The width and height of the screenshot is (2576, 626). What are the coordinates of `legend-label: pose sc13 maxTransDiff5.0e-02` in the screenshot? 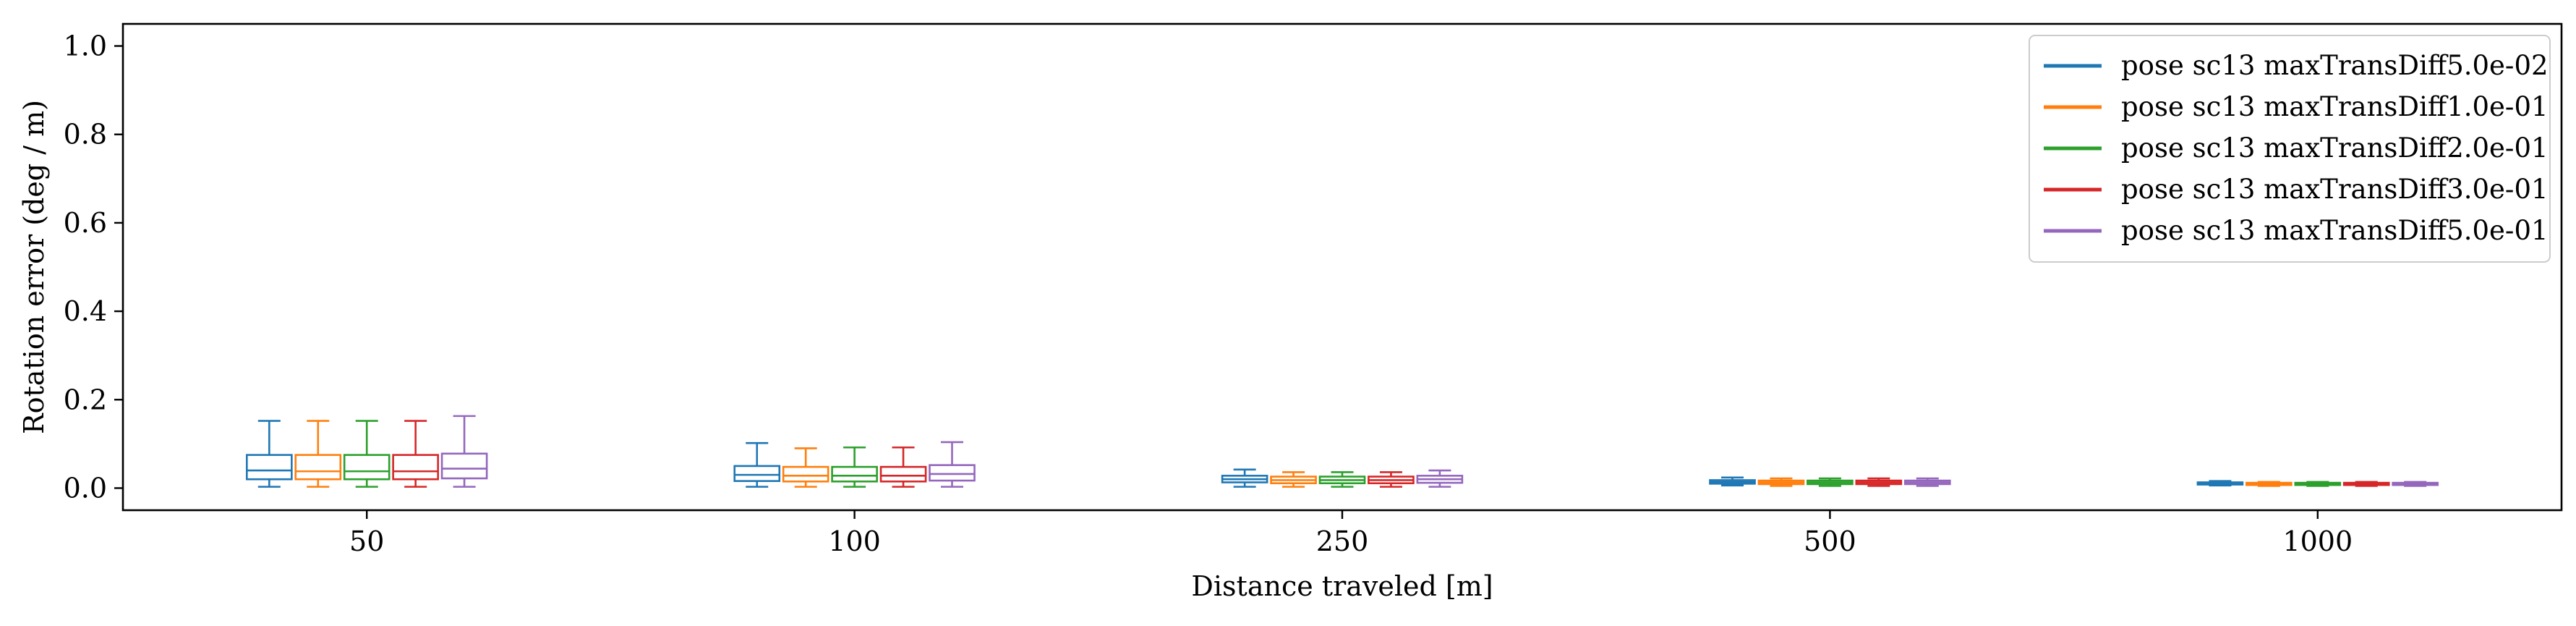 It's located at (2335, 65).